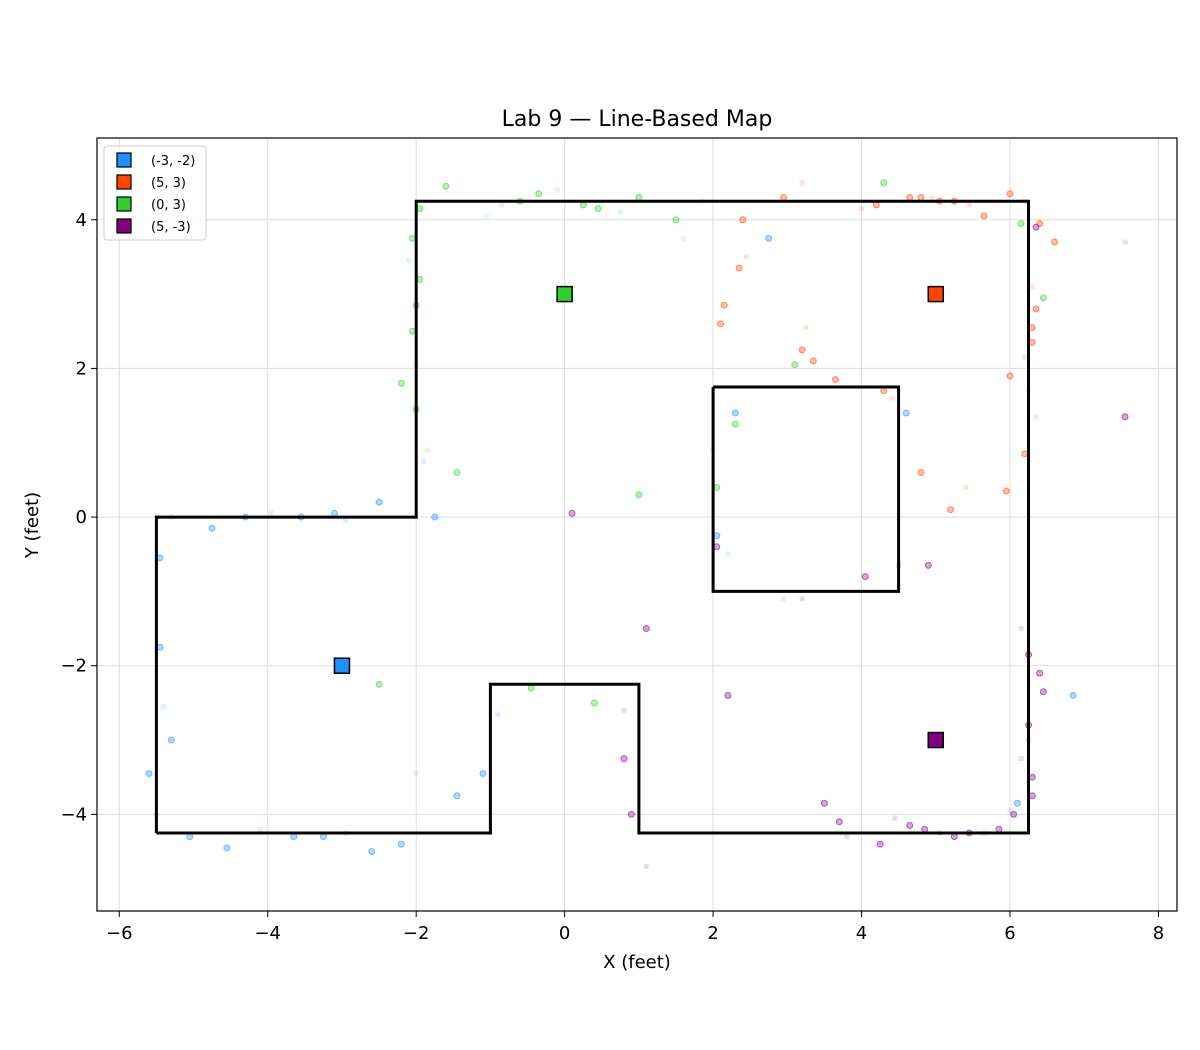 The height and width of the screenshot is (1050, 1200). Describe the element at coordinates (119, 933) in the screenshot. I see `x-tick-label: −6` at that location.